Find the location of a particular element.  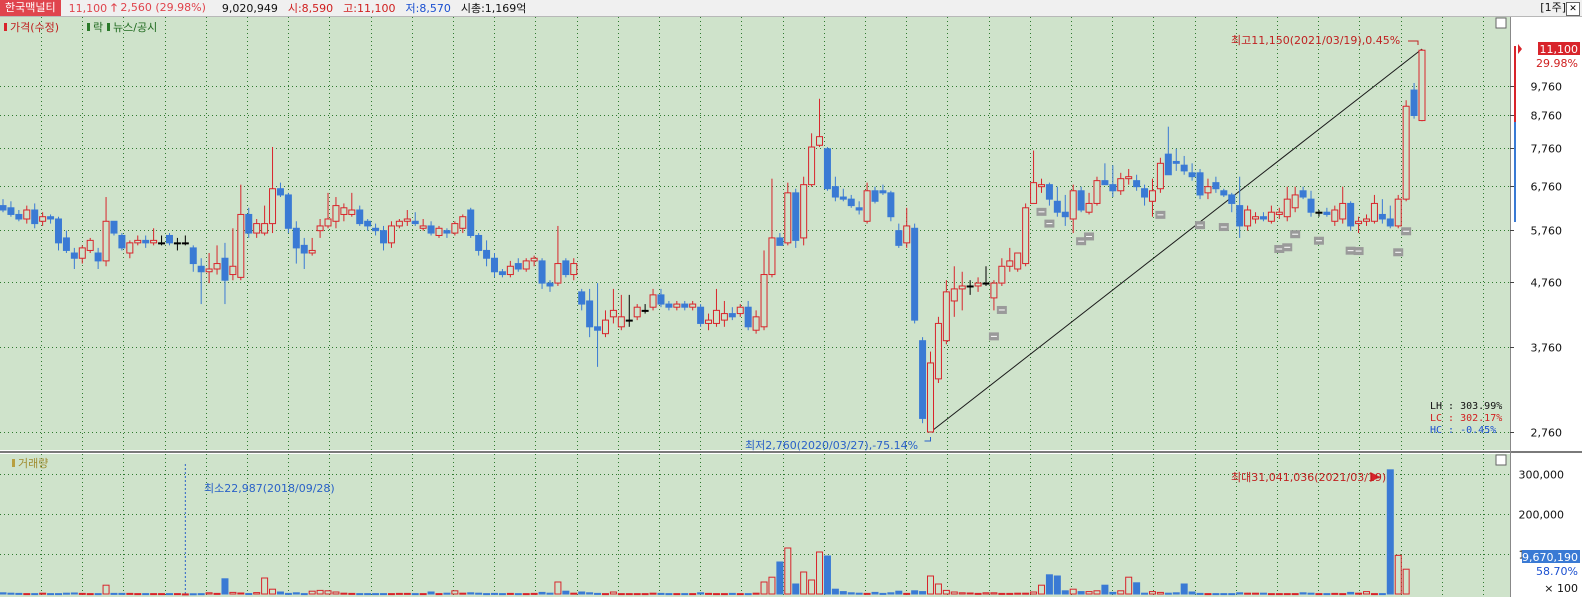

up-arrow-icon: 🡑 is located at coordinates (114, 7).